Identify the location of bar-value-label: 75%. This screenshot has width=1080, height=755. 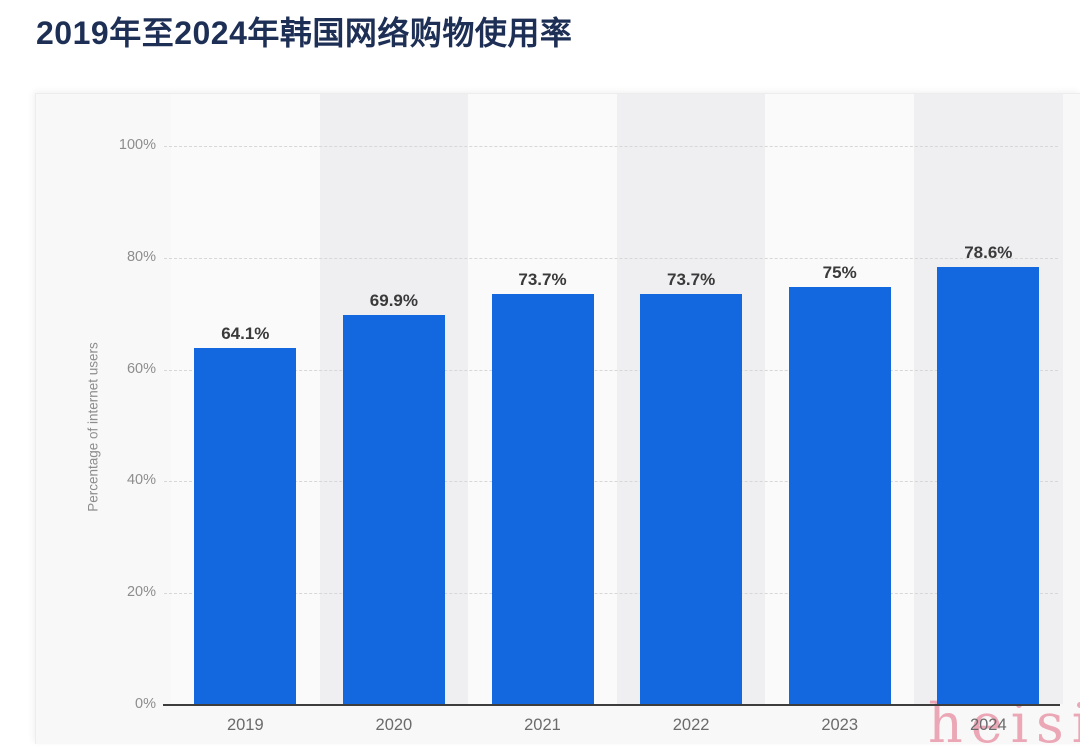
(839, 272).